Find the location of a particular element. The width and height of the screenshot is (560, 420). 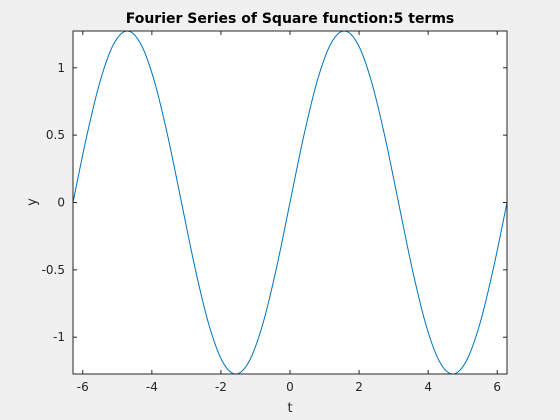

y-tick-label: 0 is located at coordinates (61, 203).